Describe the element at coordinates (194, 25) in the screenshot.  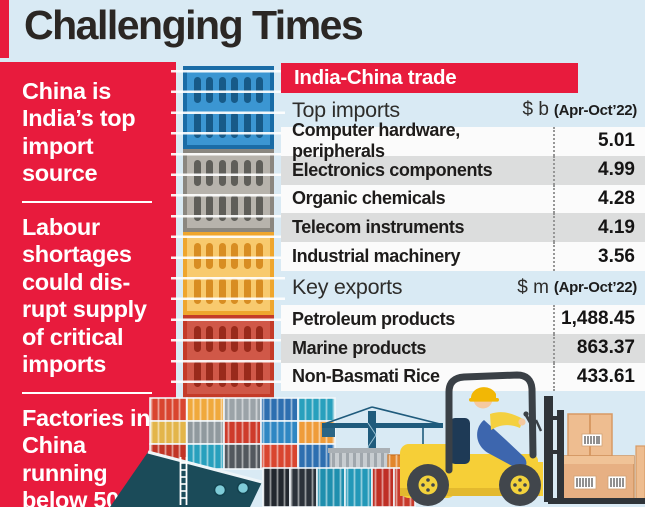
I see `page-title: Challenging Times` at that location.